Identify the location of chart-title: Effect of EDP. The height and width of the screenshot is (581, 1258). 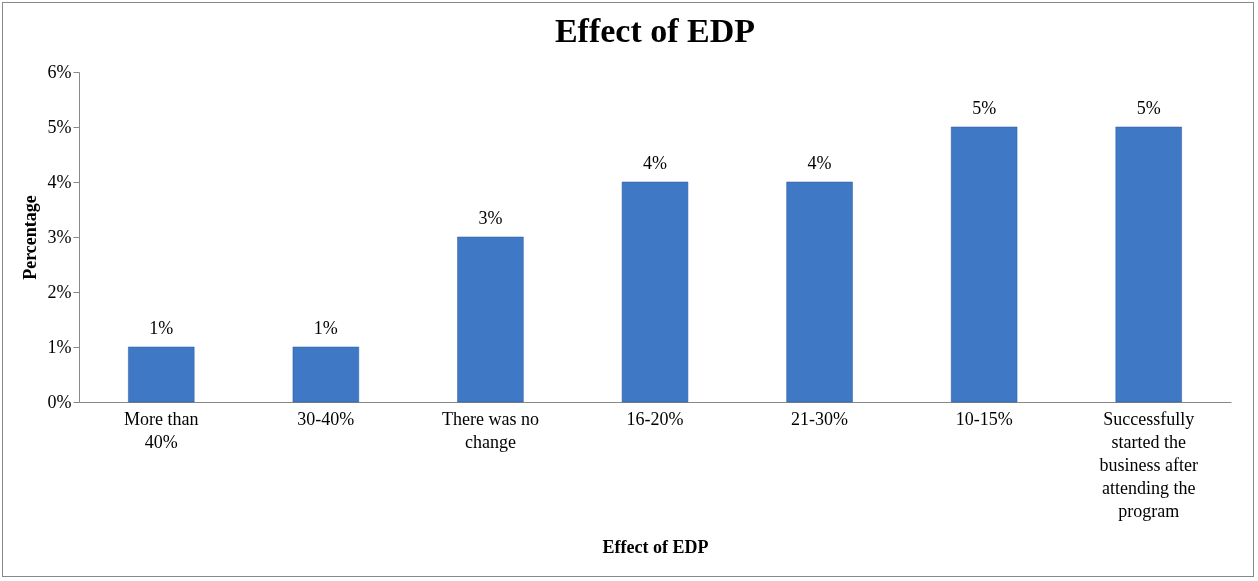
(655, 30).